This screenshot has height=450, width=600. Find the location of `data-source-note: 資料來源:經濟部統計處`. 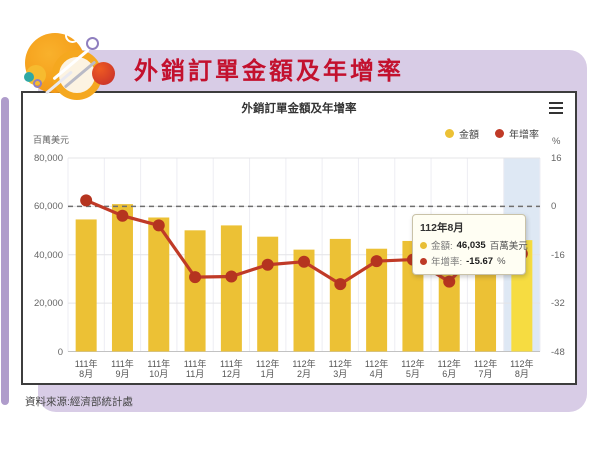

data-source-note: 資料來源:經濟部統計處 is located at coordinates (79, 402).